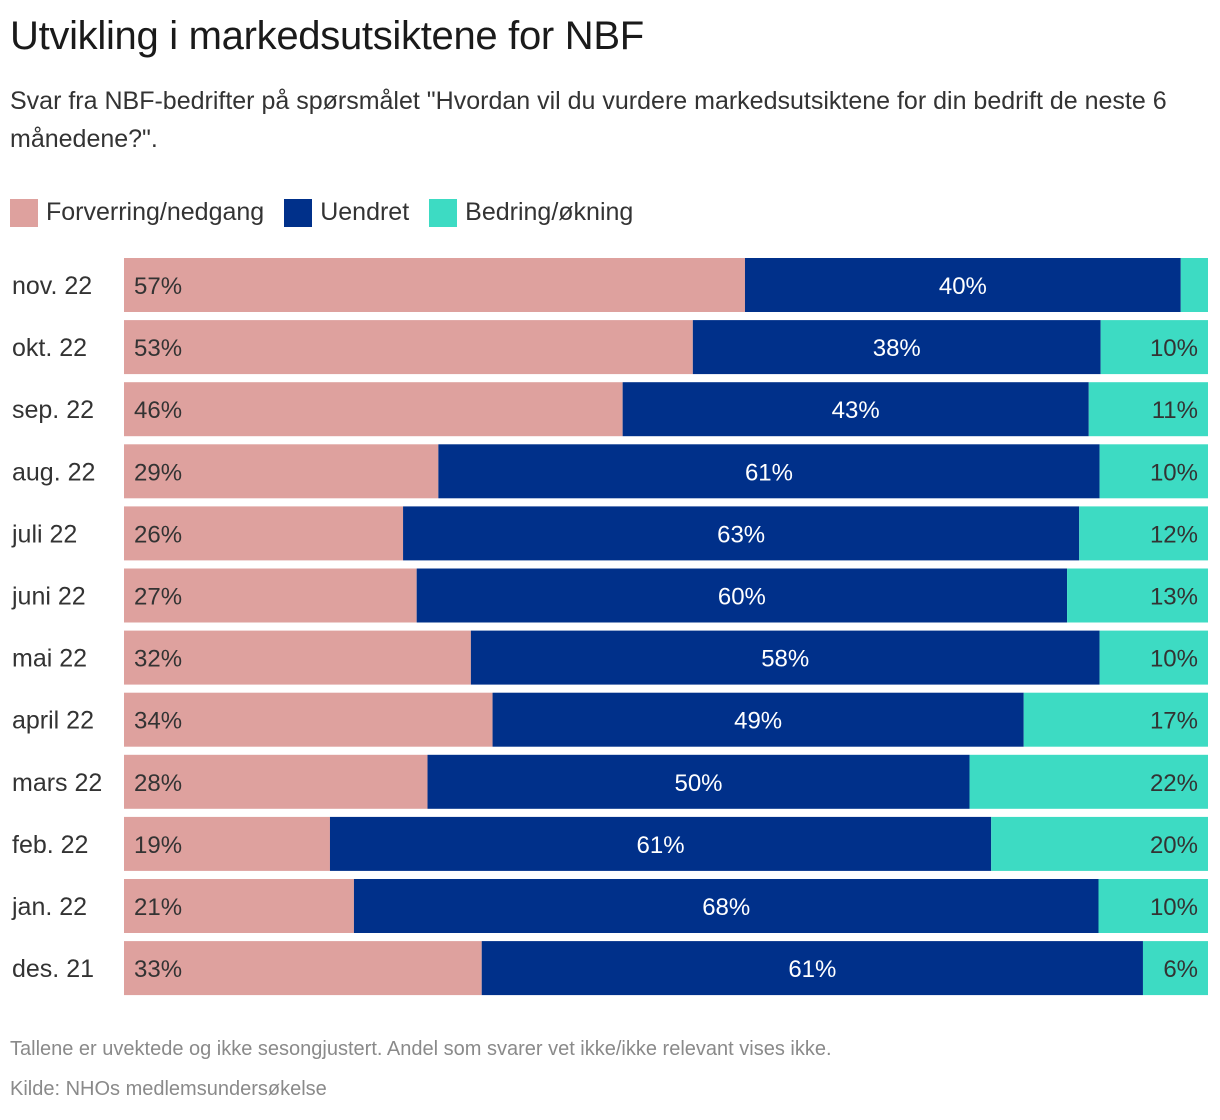  What do you see at coordinates (549, 212) in the screenshot?
I see `legend-label-better: Bedring/økning` at bounding box center [549, 212].